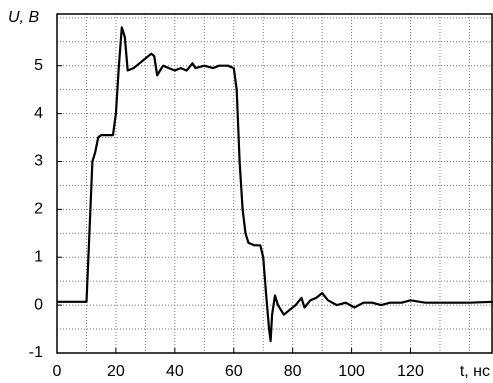 The width and height of the screenshot is (493, 383). I want to click on x-tick-label: 40, so click(175, 371).